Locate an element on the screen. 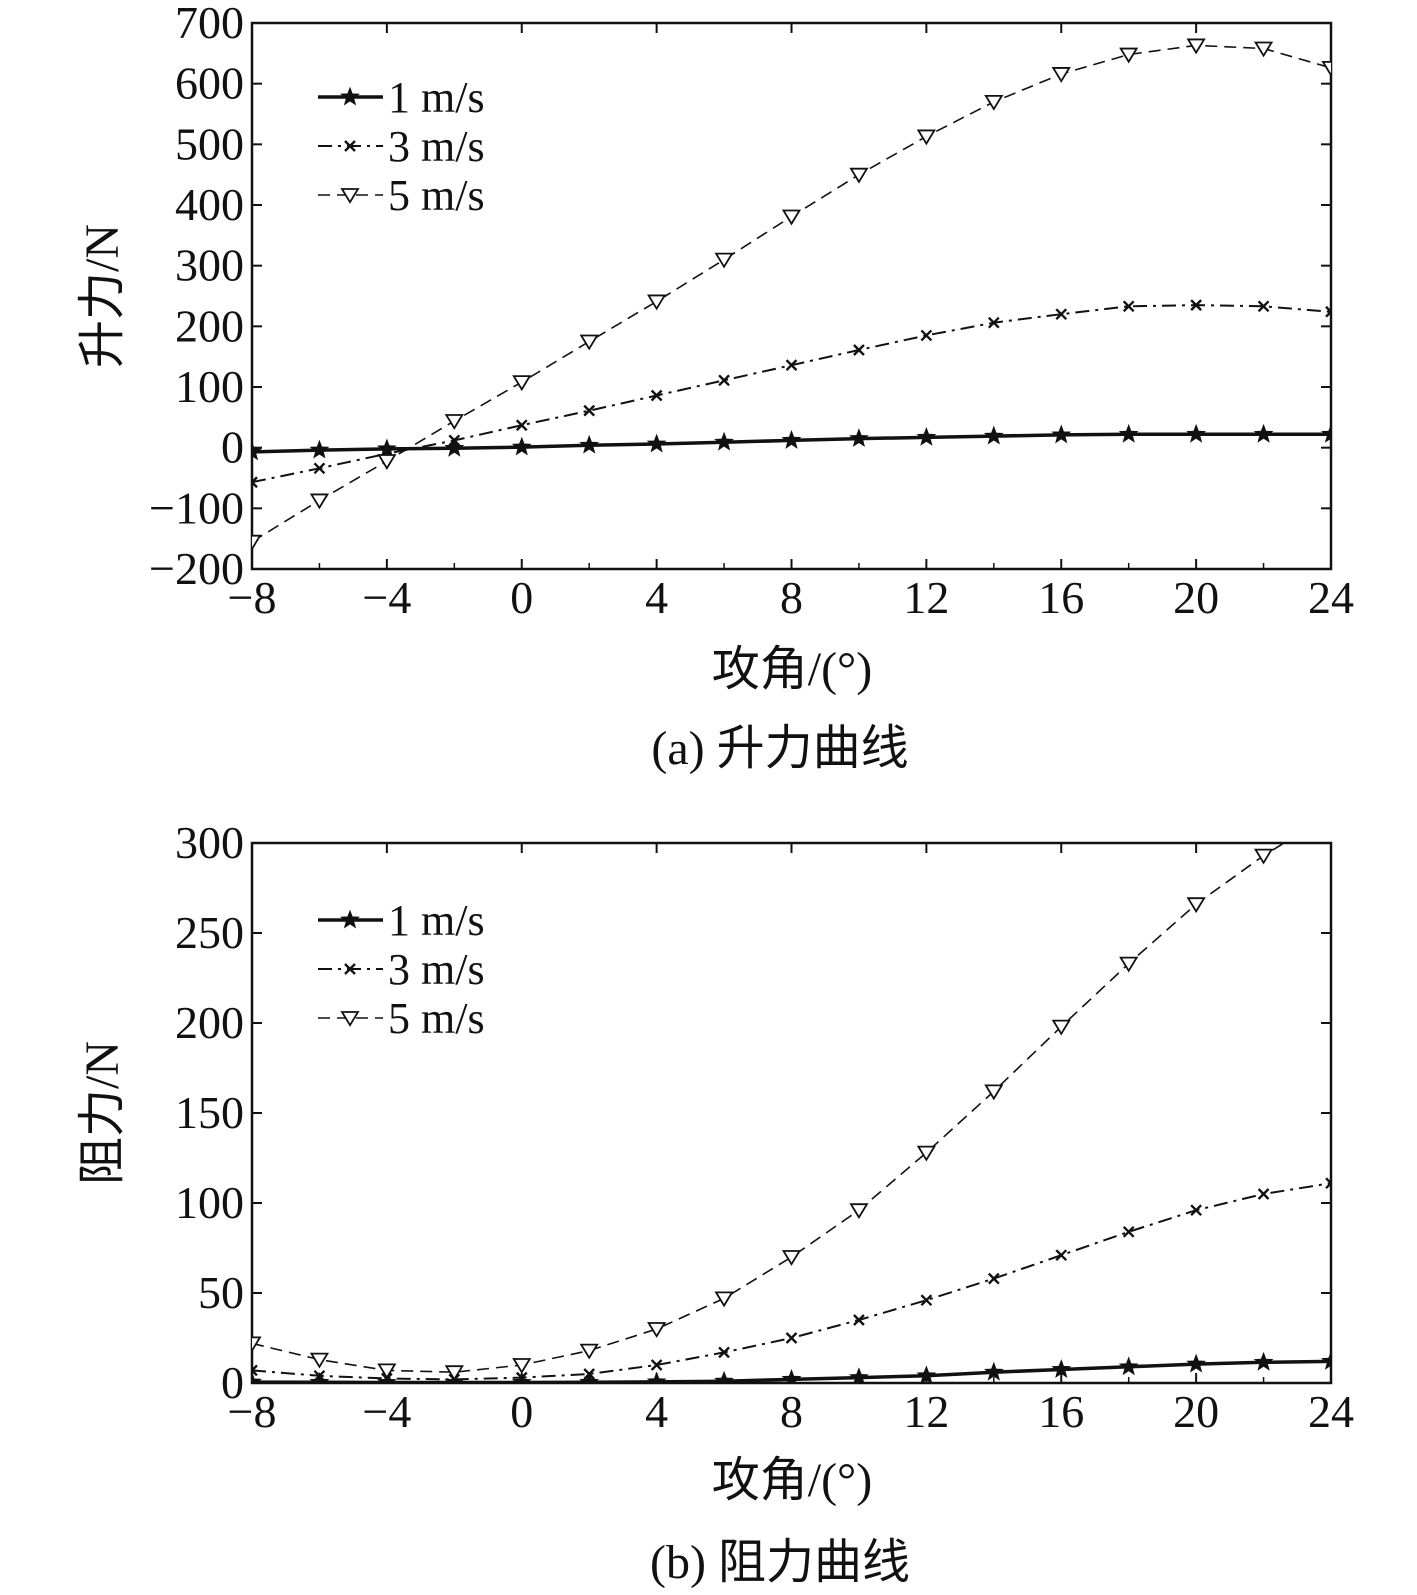 Image resolution: width=1417 pixels, height=1595 pixels. legend-entry: 1 m/s is located at coordinates (401, 97).